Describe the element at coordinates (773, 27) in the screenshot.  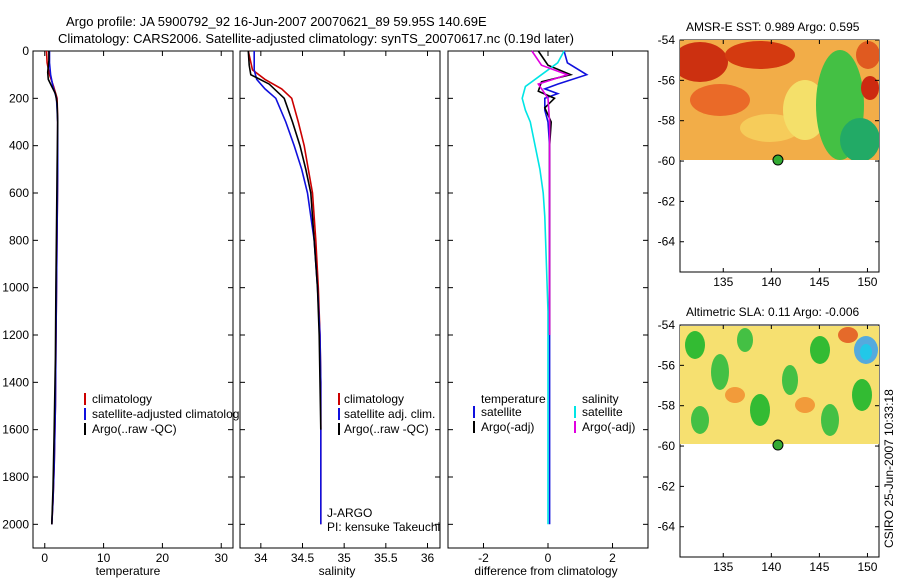
I see `sst-map-title: AMSR-E SST: 0.989 Argo: 0.595` at that location.